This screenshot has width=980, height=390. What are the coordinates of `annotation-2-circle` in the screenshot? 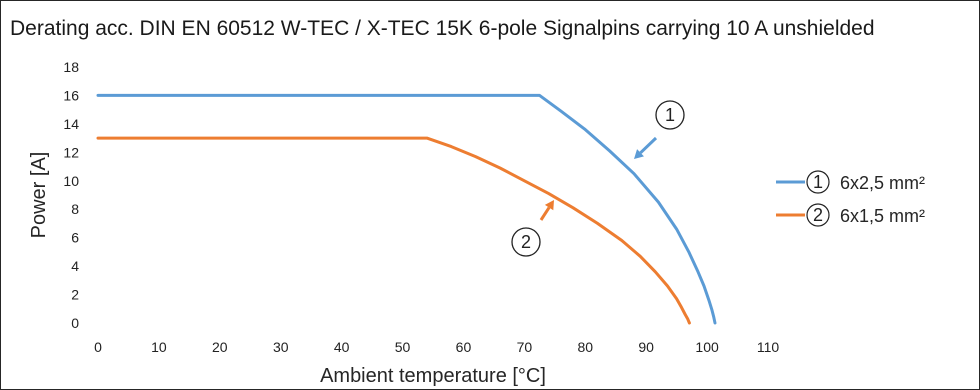 It's located at (526, 242).